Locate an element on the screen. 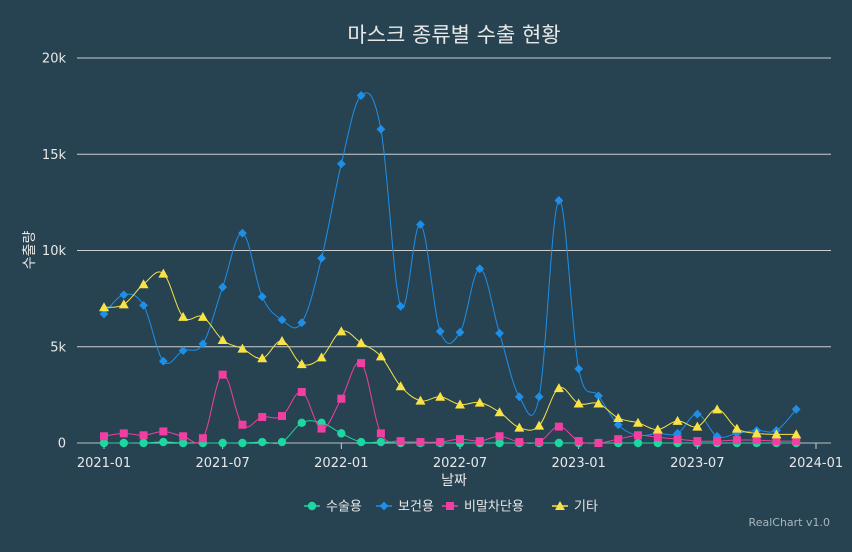 The width and height of the screenshot is (852, 552). legend-item: 수술용 is located at coordinates (333, 507).